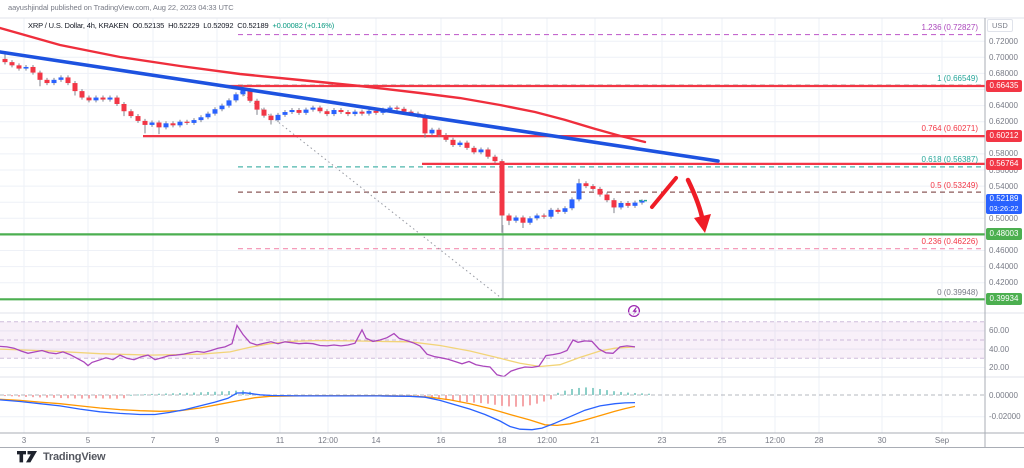  Describe the element at coordinates (957, 292) in the screenshot. I see `fib-level-label: 0 (0.39948)` at that location.